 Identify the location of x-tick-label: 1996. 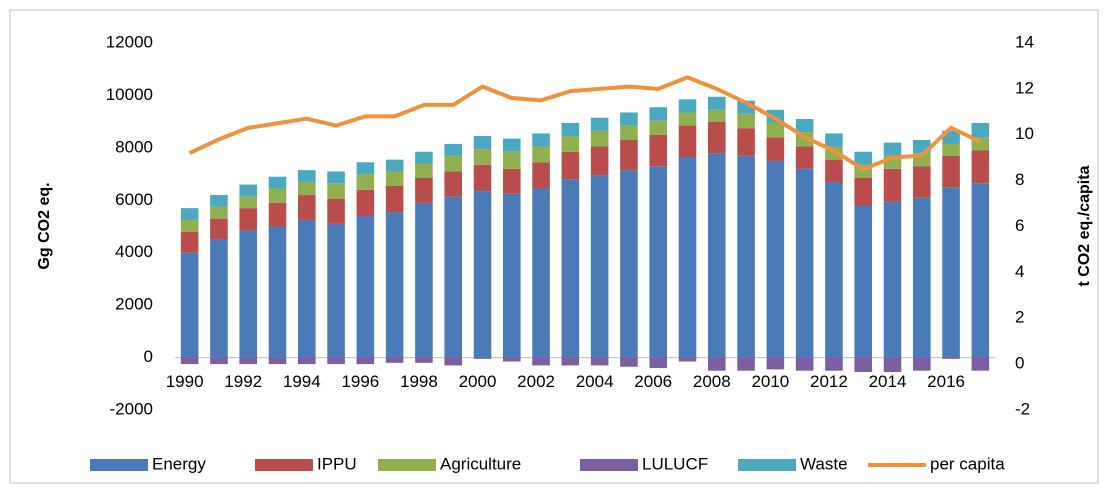
(360, 381).